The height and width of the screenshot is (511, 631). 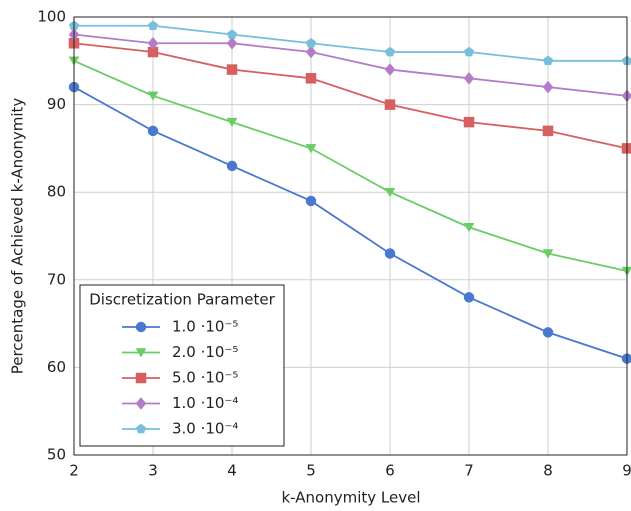 What do you see at coordinates (548, 471) in the screenshot?
I see `x-tick-label: 8` at bounding box center [548, 471].